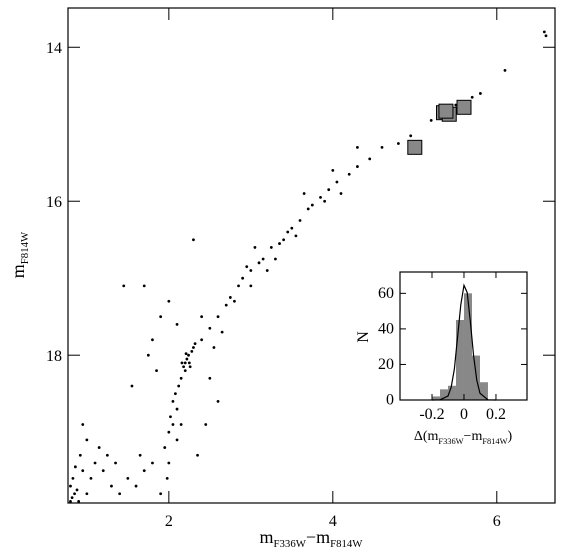  What do you see at coordinates (386, 328) in the screenshot?
I see `y-tick-label: 40` at bounding box center [386, 328].